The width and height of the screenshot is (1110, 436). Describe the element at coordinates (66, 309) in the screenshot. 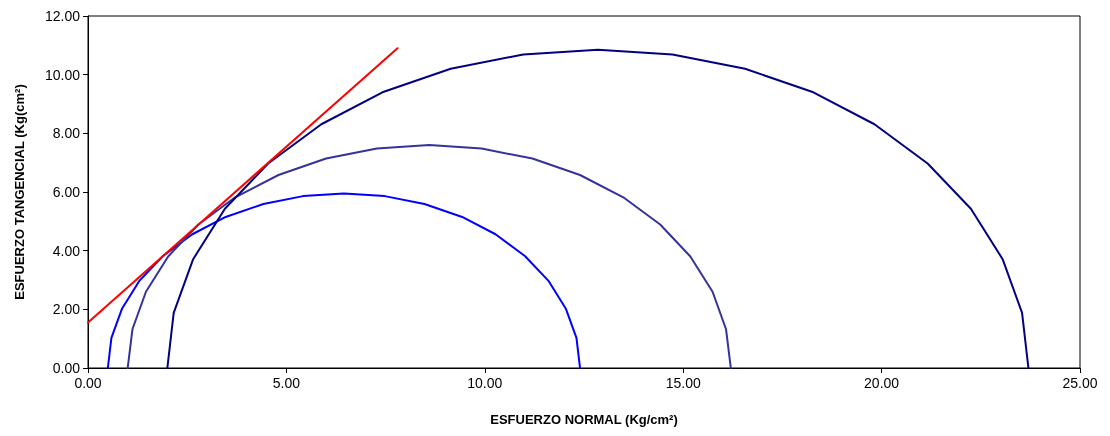

I see `y-tick-label: 2.00` at that location.